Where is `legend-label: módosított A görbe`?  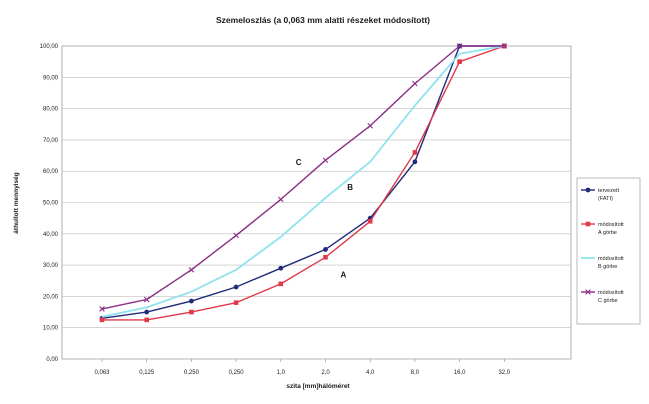
legend-label: módosított A görbe is located at coordinates (611, 229).